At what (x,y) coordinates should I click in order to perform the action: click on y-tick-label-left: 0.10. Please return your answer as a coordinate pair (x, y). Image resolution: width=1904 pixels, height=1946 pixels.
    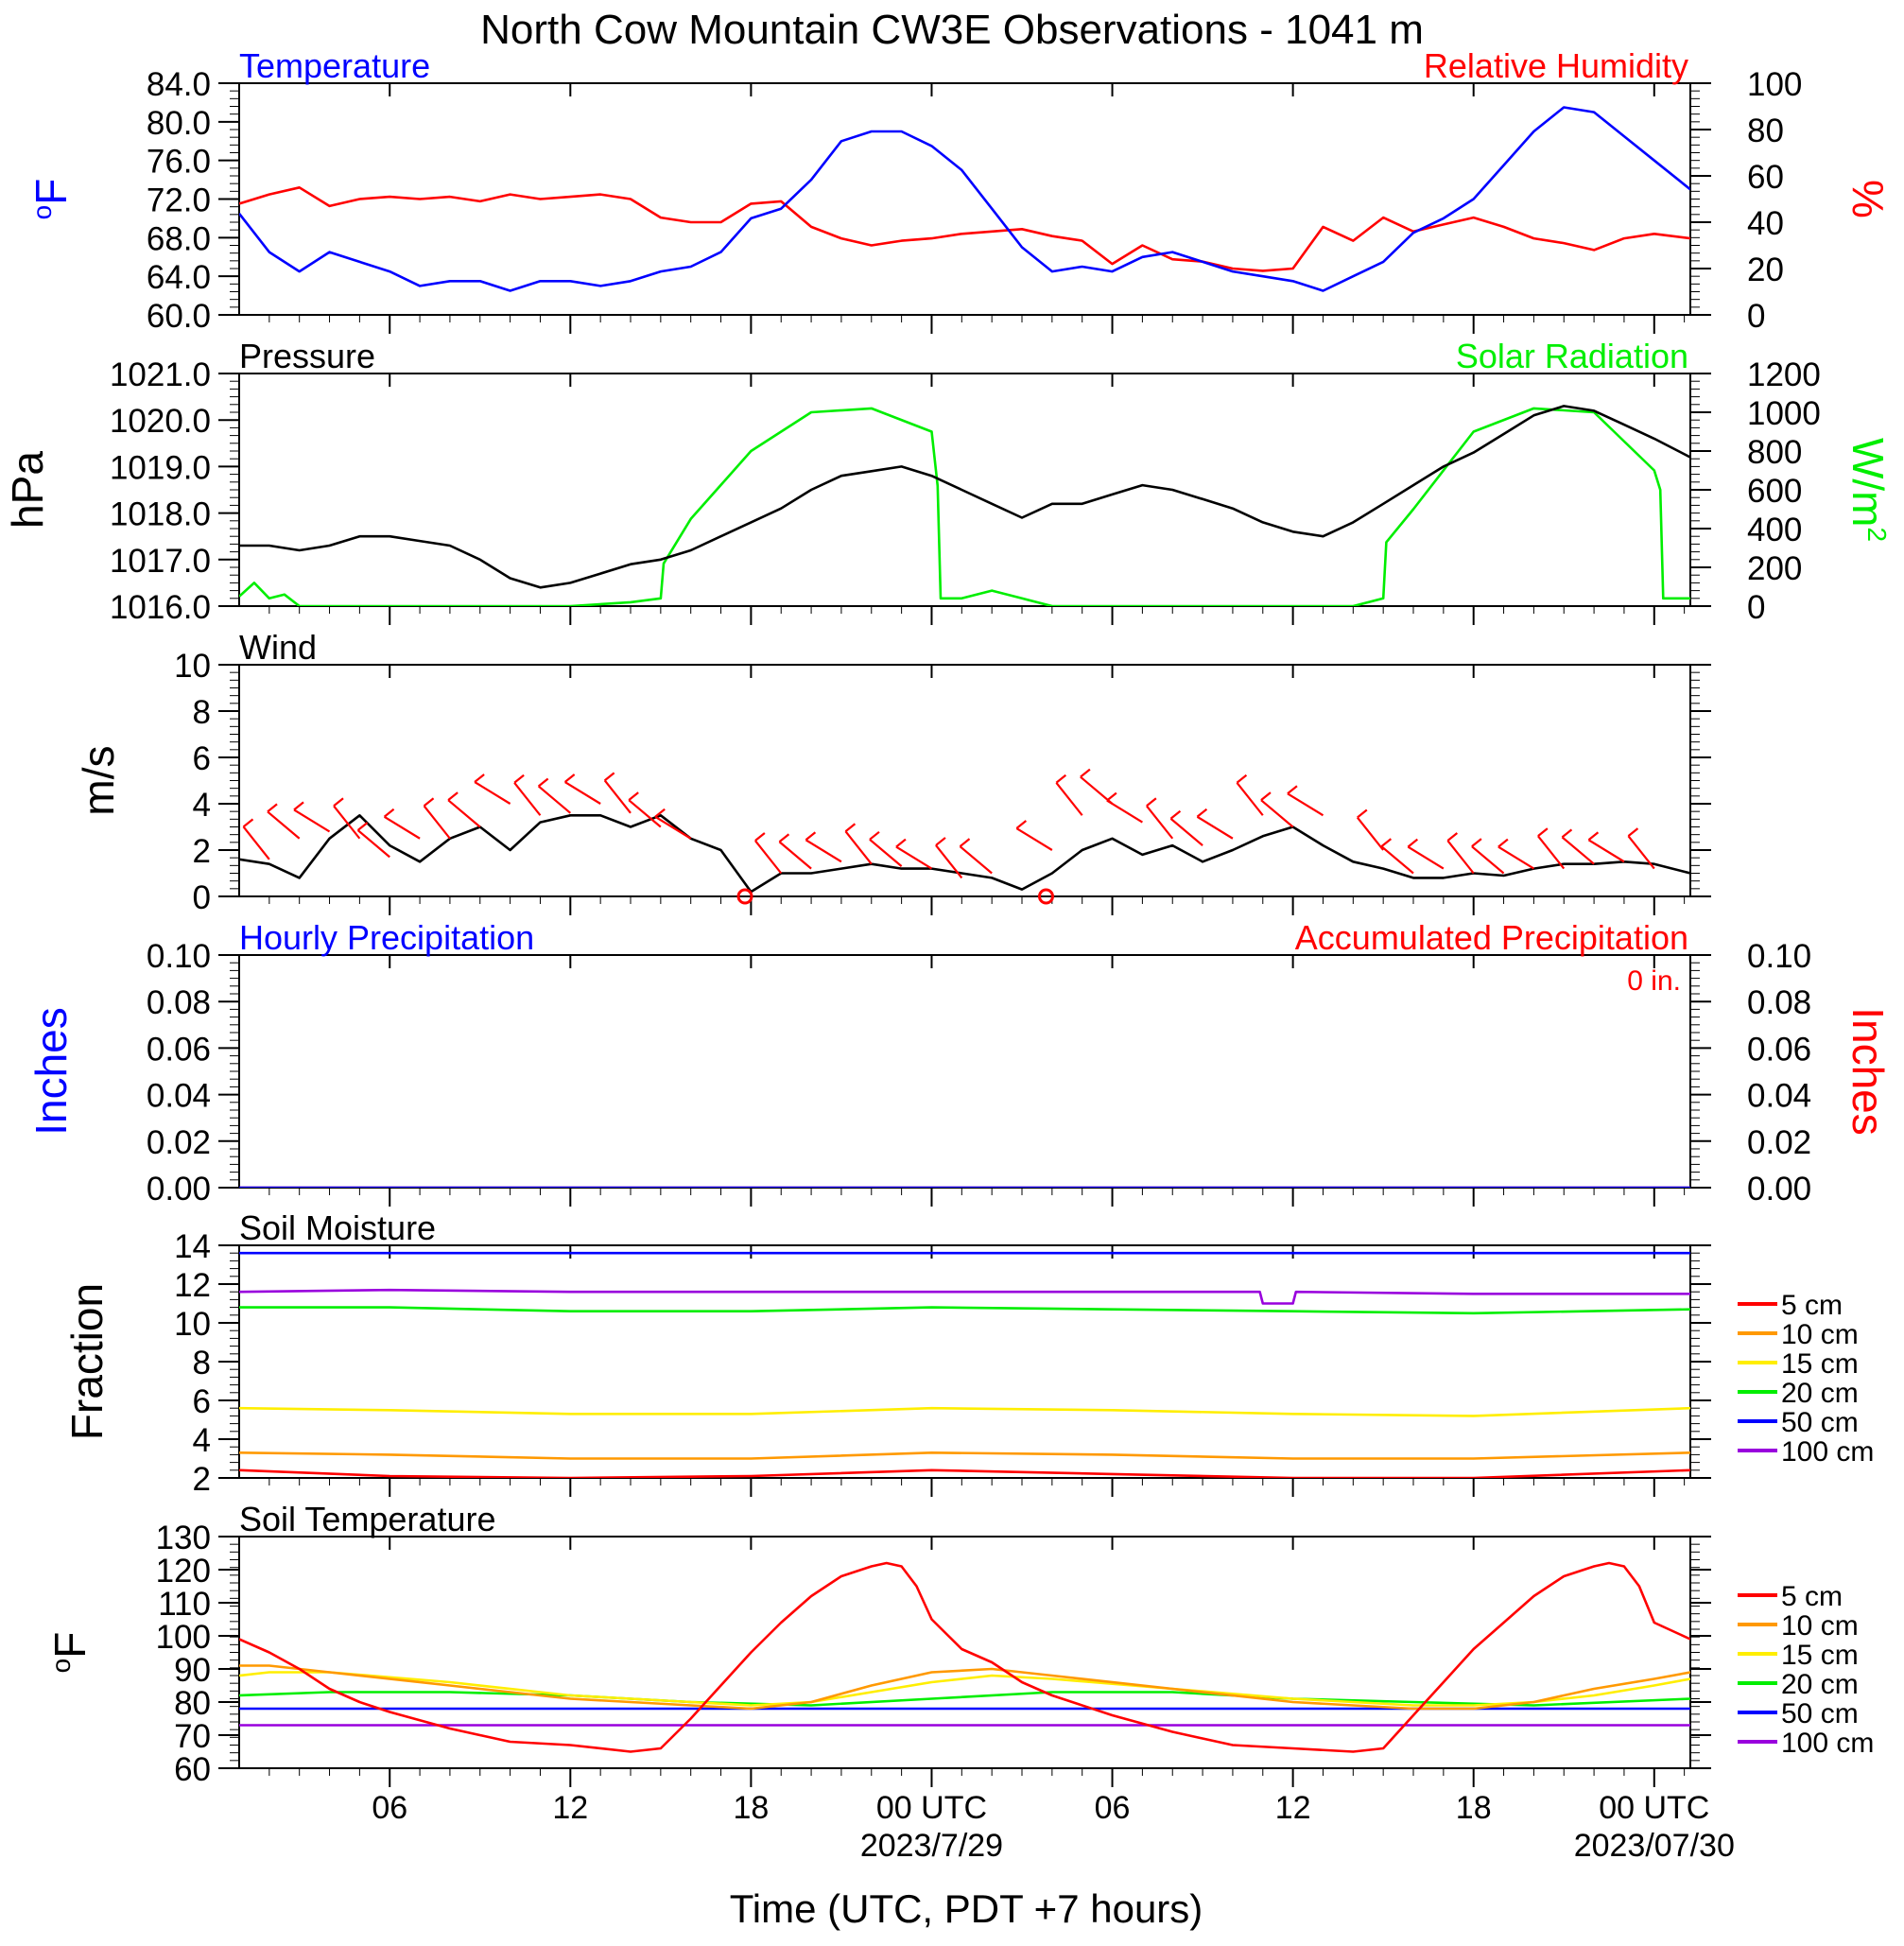
    Looking at the image, I should click on (179, 957).